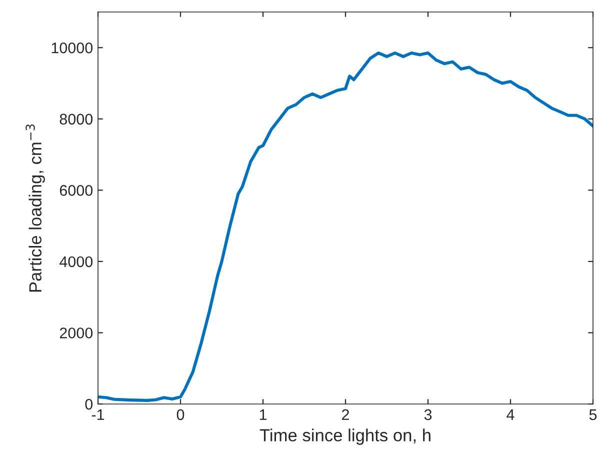 This screenshot has width=599, height=462. I want to click on x-tick-label: 2, so click(345, 414).